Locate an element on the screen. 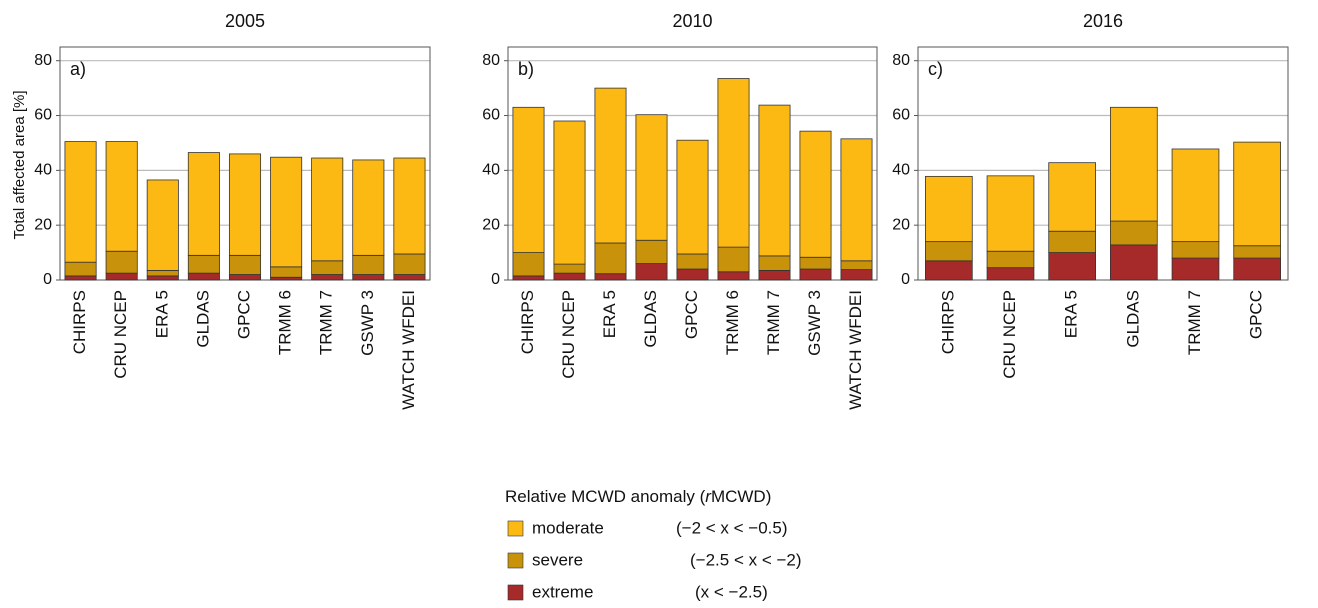 The height and width of the screenshot is (608, 1318). plot-frame is located at coordinates (1103, 163).